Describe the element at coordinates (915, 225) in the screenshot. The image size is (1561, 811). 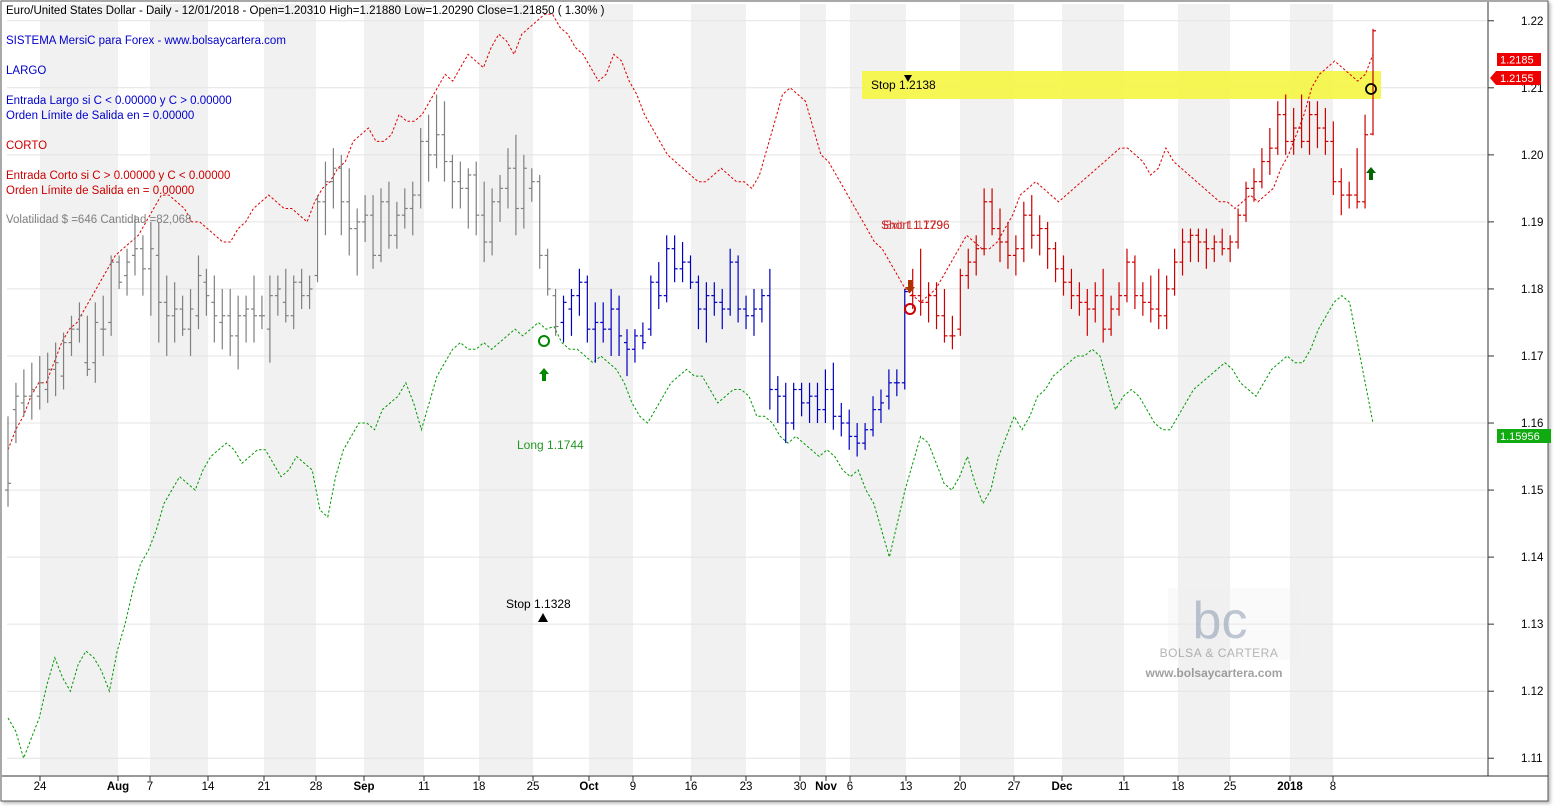
I see `short-entry-label: Short 1.1796` at that location.